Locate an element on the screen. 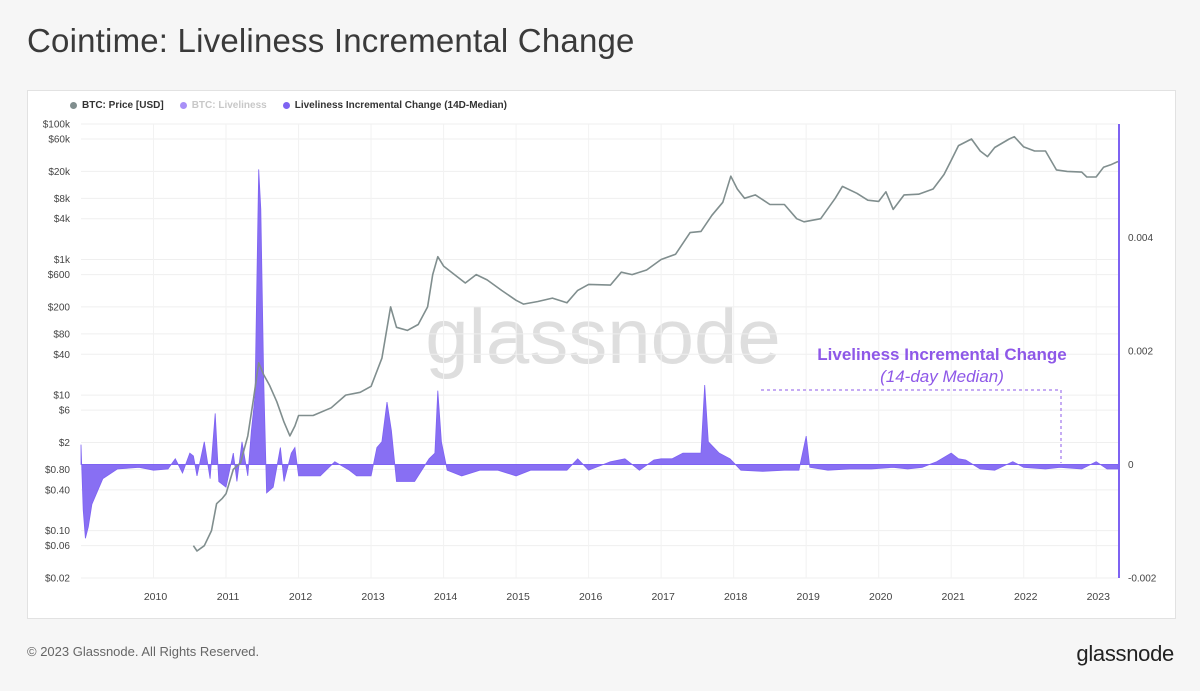 The width and height of the screenshot is (1200, 691). x-tick-label: 2012 is located at coordinates (301, 597).